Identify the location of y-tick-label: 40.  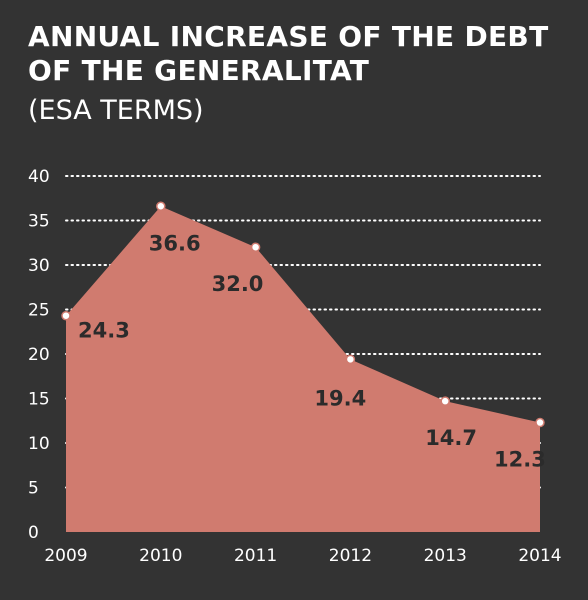
(39, 177).